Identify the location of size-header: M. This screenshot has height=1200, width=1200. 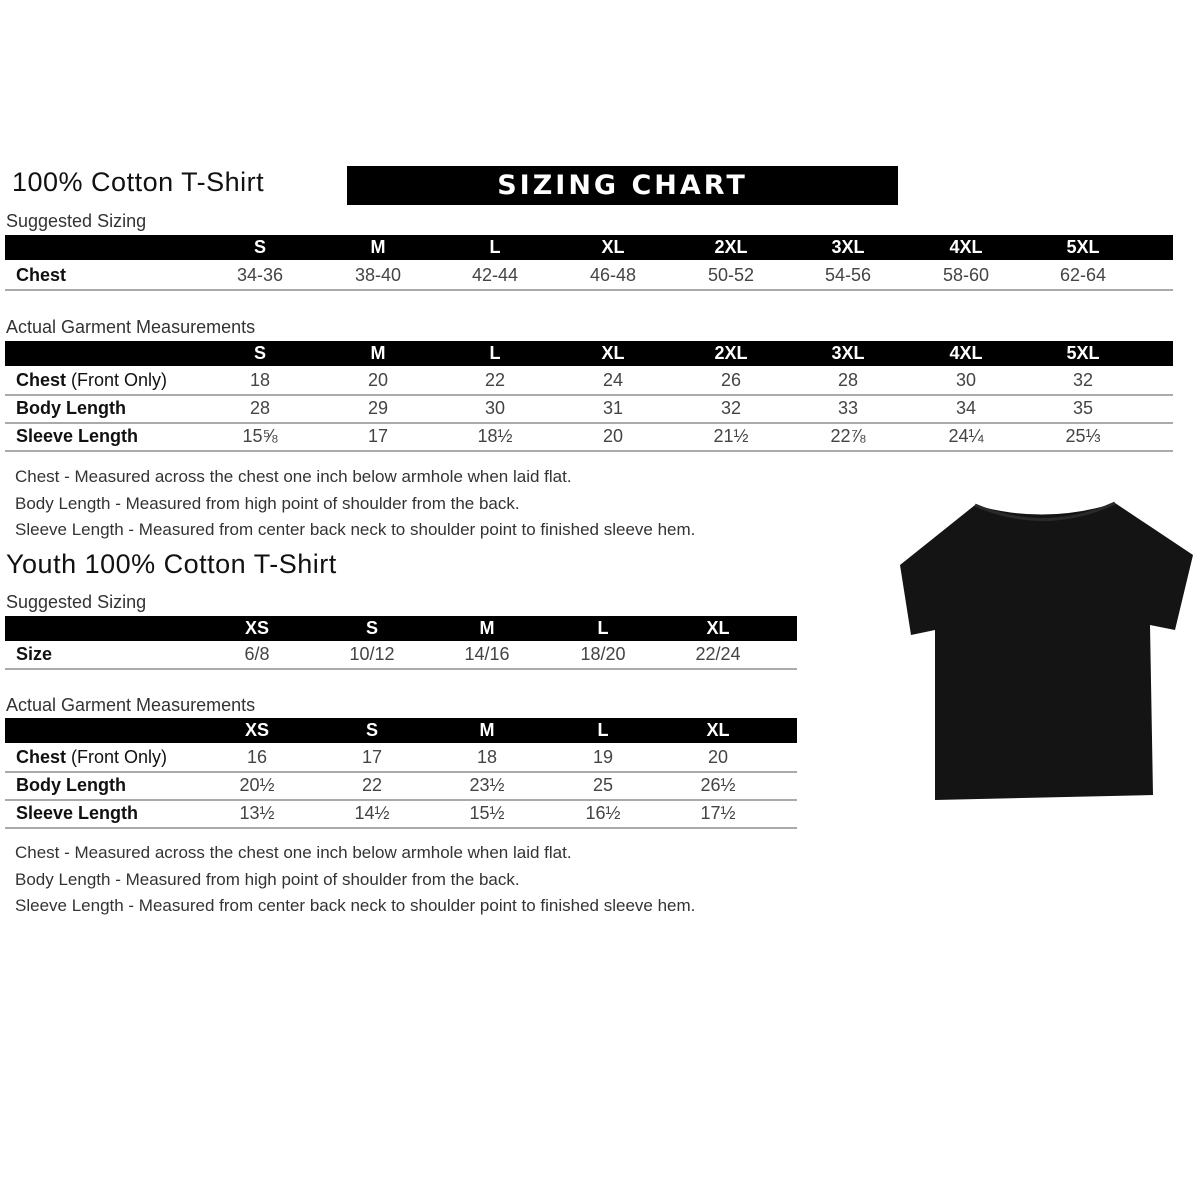
(487, 730).